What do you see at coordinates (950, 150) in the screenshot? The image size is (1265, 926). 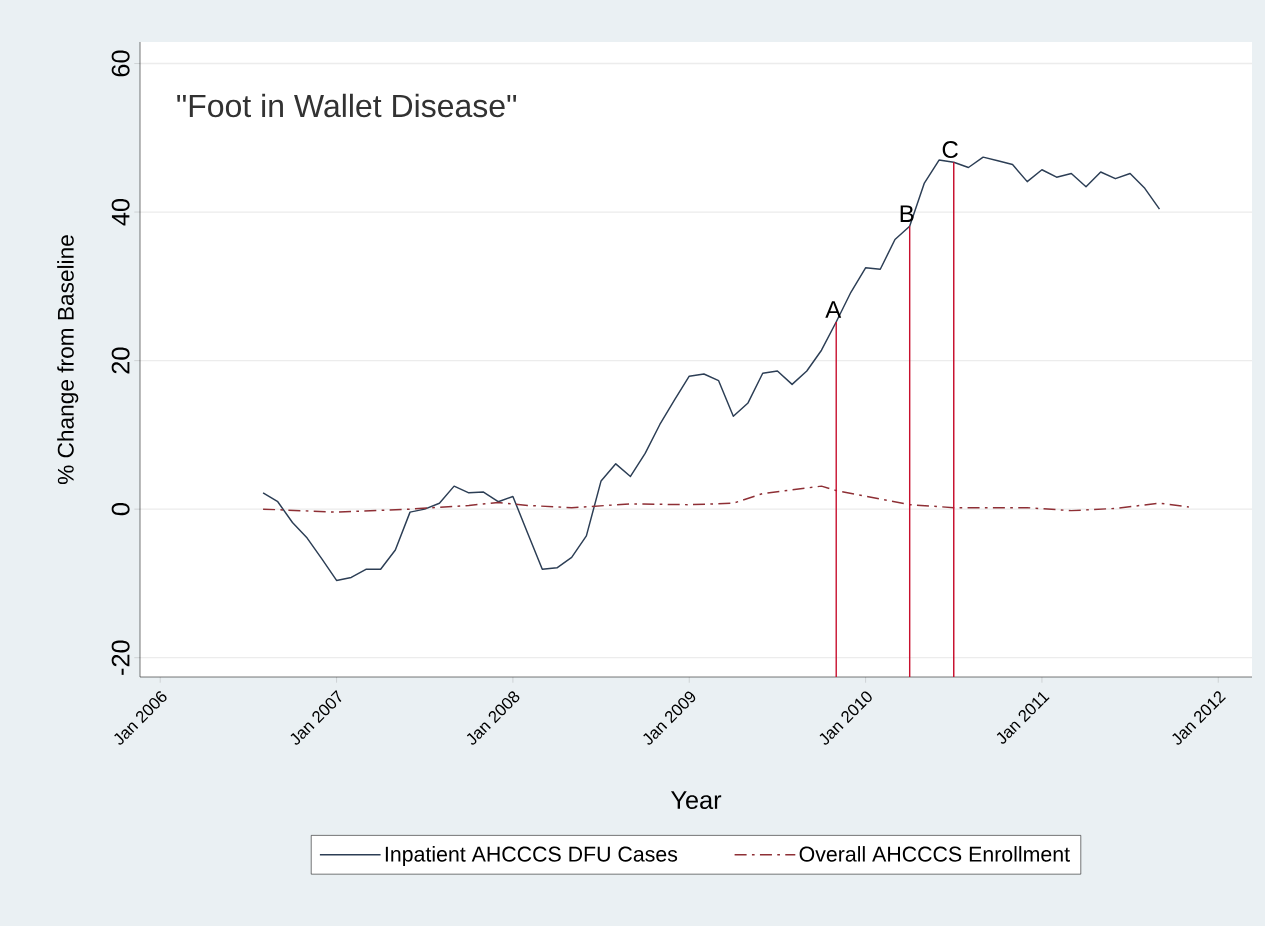 I see `ref-line-label: C` at bounding box center [950, 150].